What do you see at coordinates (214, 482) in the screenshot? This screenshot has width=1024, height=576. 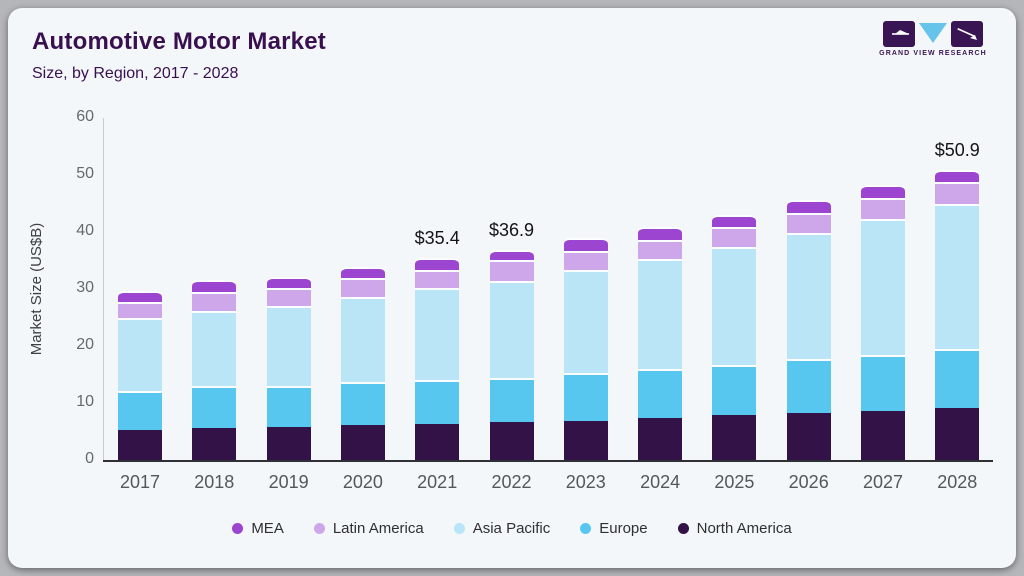 I see `x-axis-label-2018: 2018` at bounding box center [214, 482].